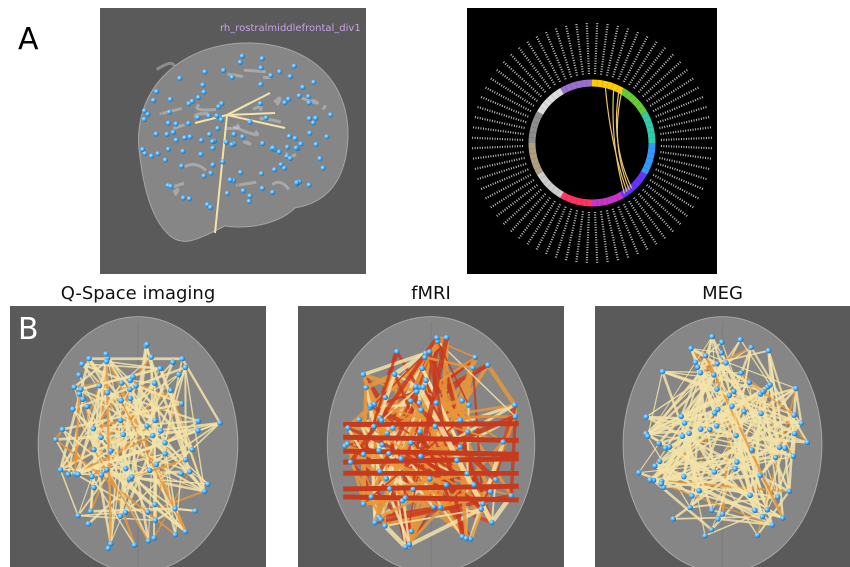 The height and width of the screenshot is (567, 850). I want to click on column-title-fmri: fMRI, so click(431, 293).